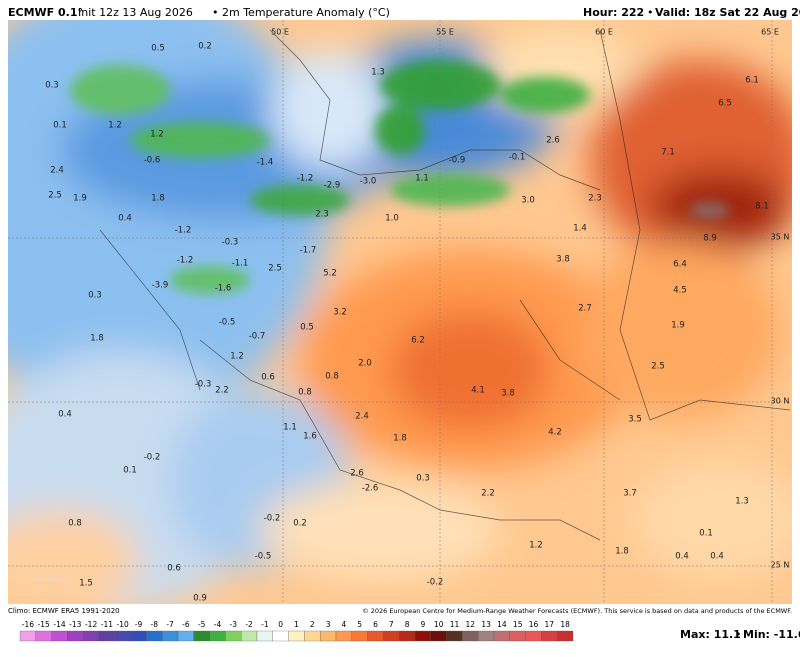 This screenshot has width=800, height=657. What do you see at coordinates (368, 182) in the screenshot?
I see `anomaly-label: -3.0` at bounding box center [368, 182].